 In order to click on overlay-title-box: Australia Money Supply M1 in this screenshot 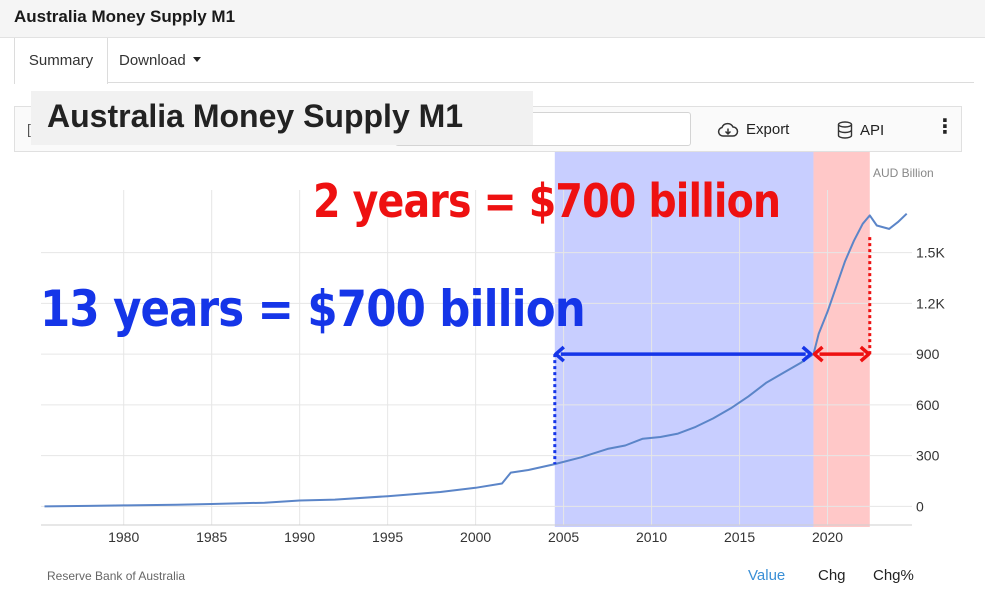, I will do `click(282, 118)`.